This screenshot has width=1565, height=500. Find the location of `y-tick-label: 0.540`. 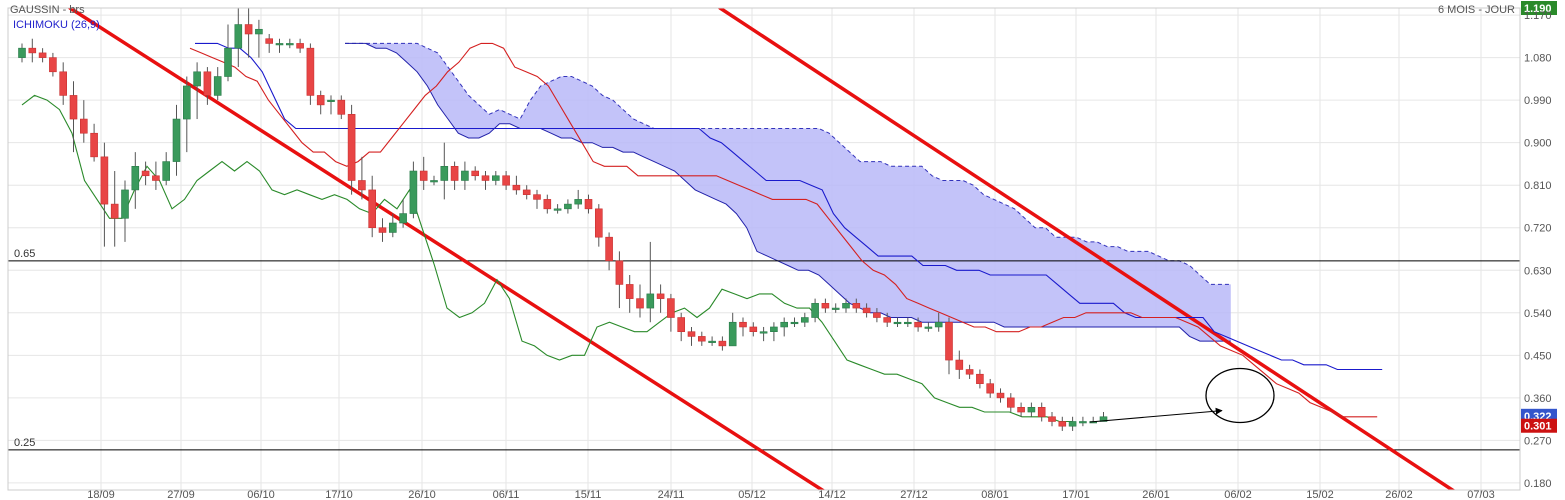

y-tick-label: 0.540 is located at coordinates (1538, 314).